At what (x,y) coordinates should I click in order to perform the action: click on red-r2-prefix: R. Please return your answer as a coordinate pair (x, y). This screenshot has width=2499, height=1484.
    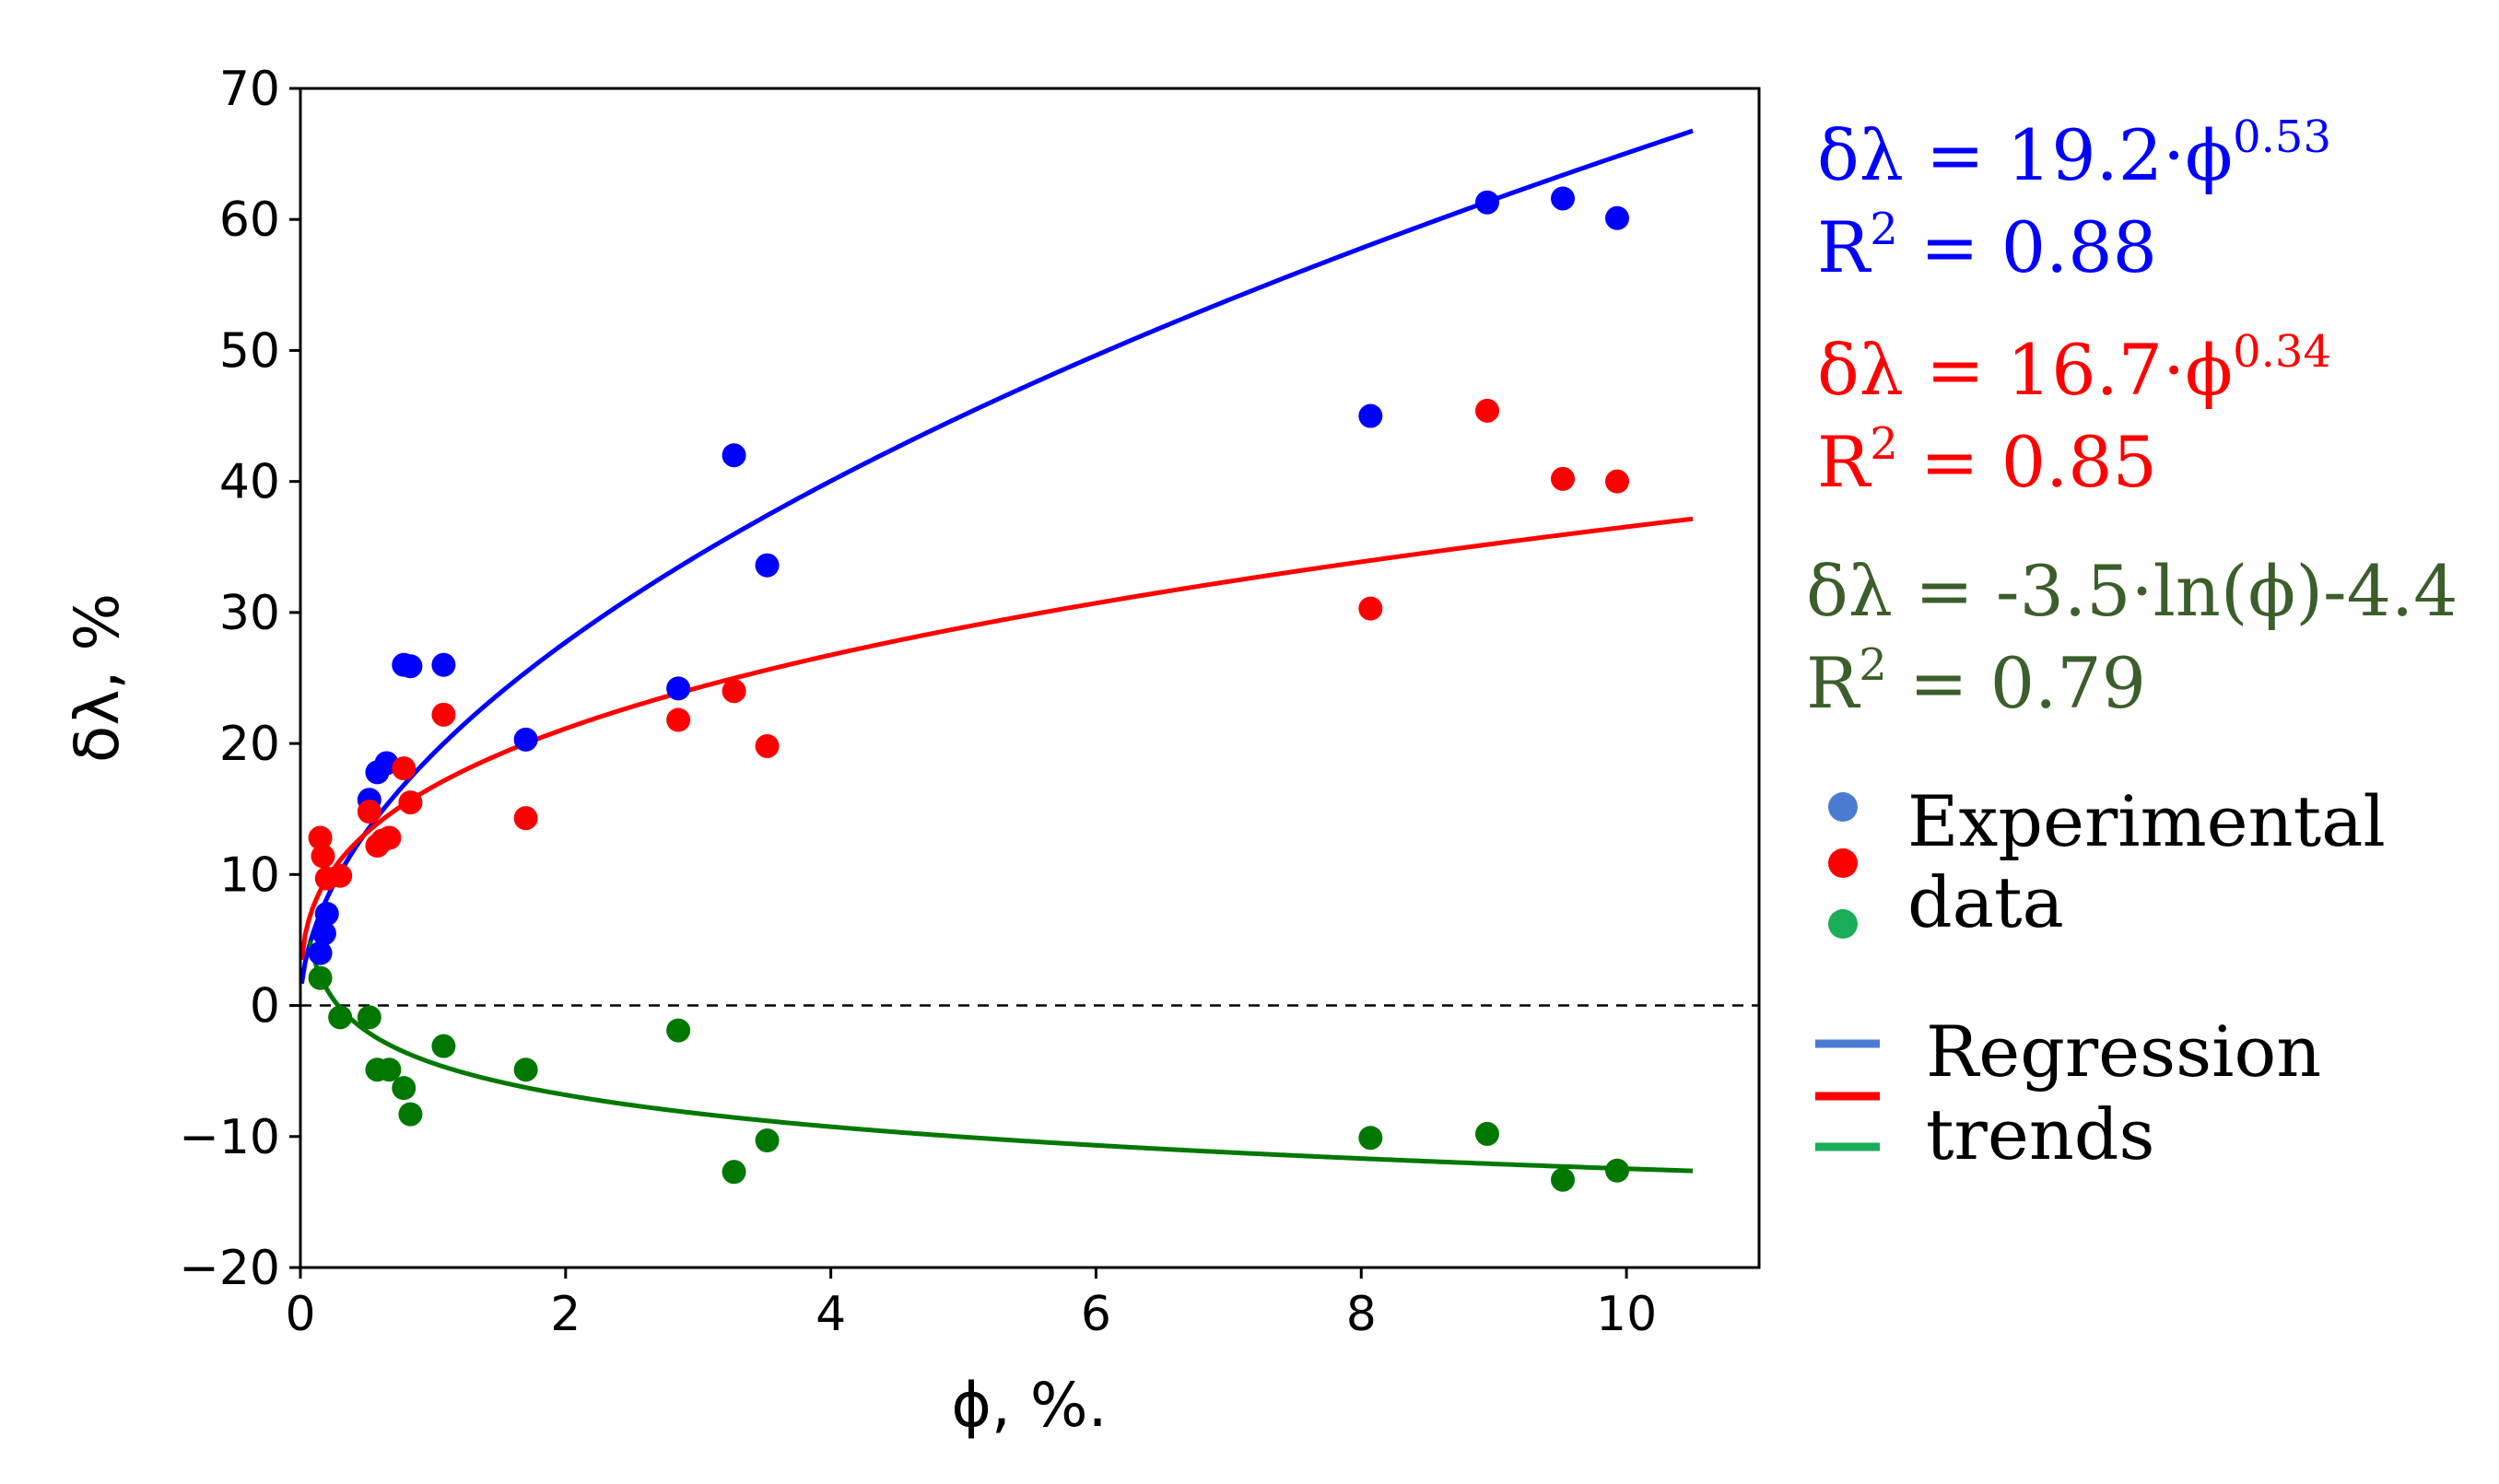
    Looking at the image, I should click on (1844, 462).